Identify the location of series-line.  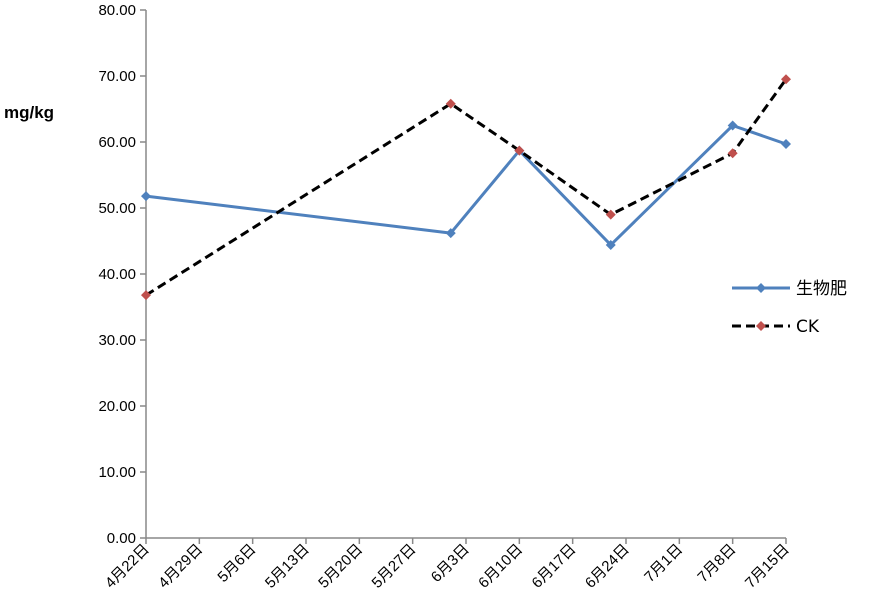
(466, 185).